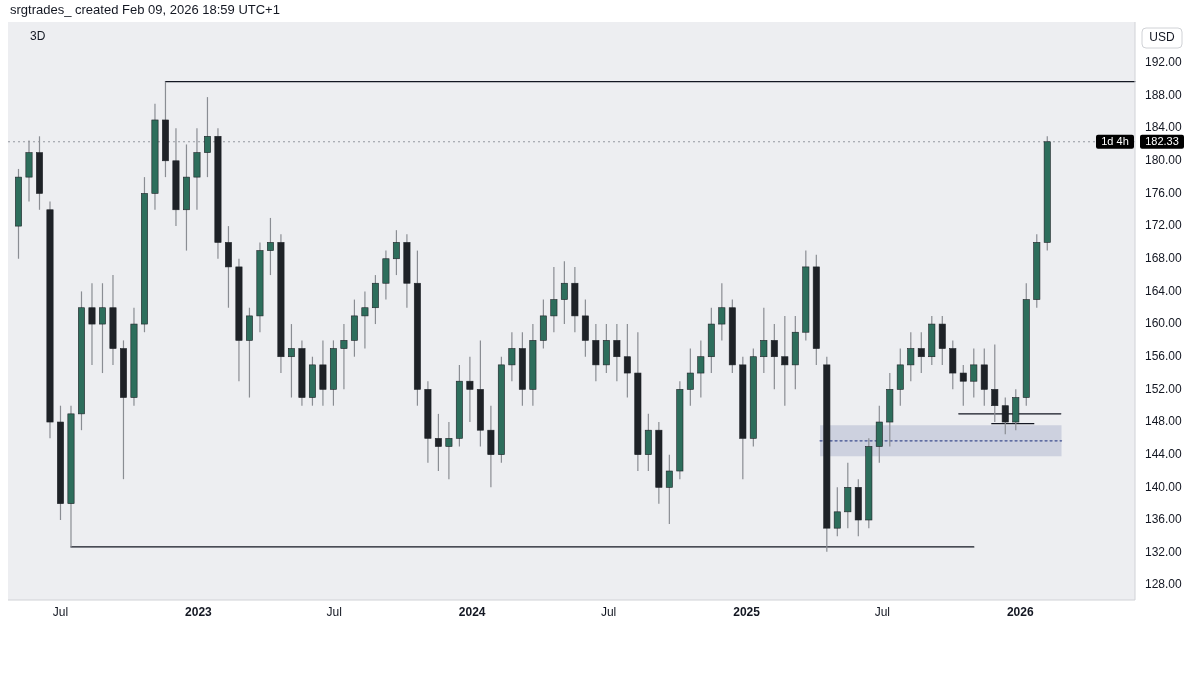 Image resolution: width=1200 pixels, height=673 pixels. What do you see at coordinates (1162, 37) in the screenshot?
I see `y-axis-title: USD` at bounding box center [1162, 37].